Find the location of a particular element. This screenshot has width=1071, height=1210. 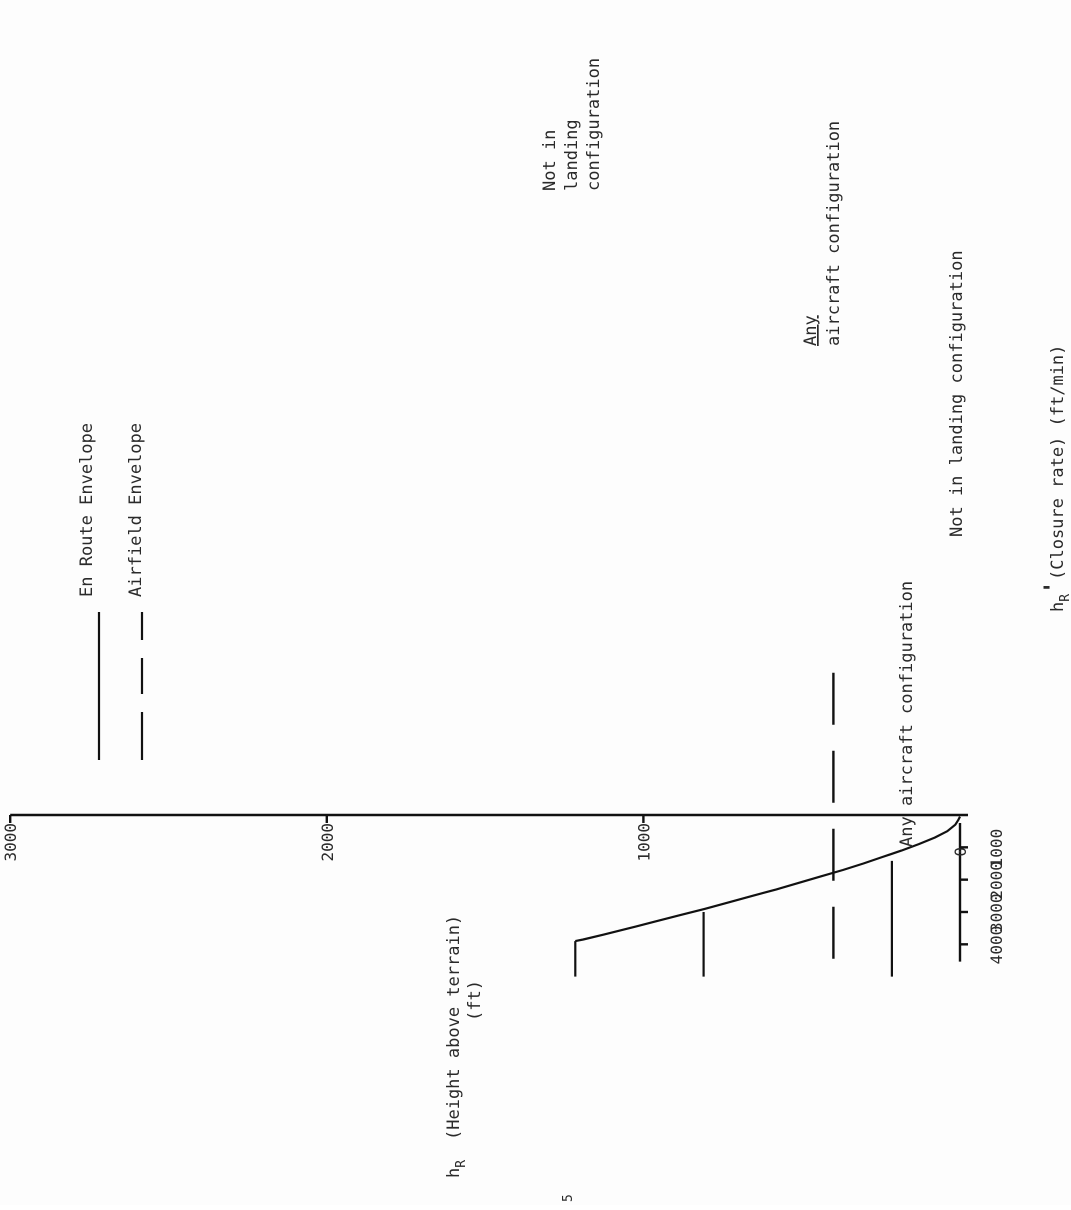

y-axis-label-line2: (ft) is located at coordinates (475, 1000).